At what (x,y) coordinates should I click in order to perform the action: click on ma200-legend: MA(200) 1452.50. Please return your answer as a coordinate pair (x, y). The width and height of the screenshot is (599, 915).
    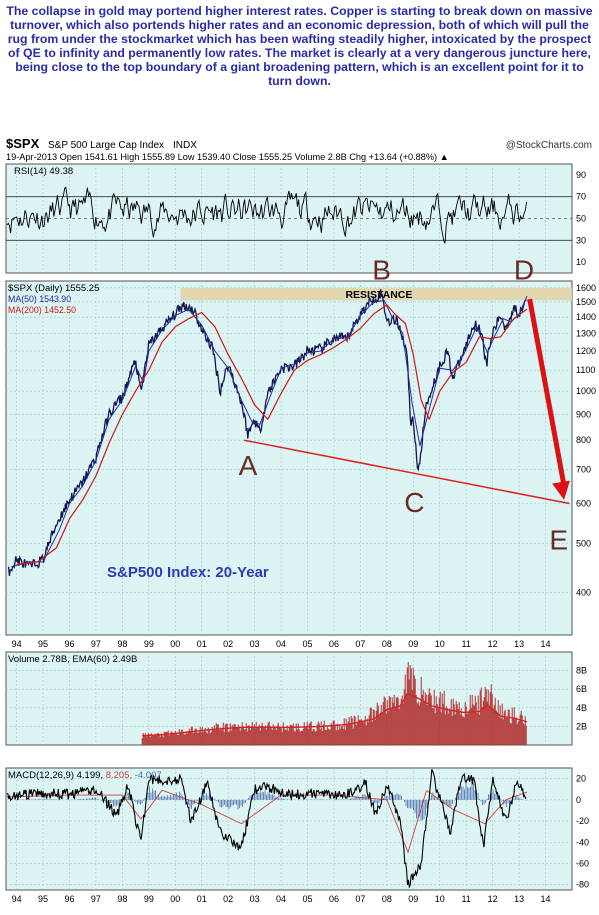
    Looking at the image, I should click on (42, 310).